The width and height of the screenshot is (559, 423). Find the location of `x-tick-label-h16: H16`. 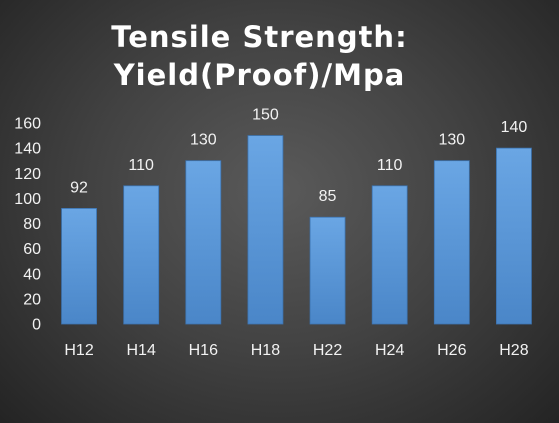

x-tick-label-h16: H16 is located at coordinates (203, 350).